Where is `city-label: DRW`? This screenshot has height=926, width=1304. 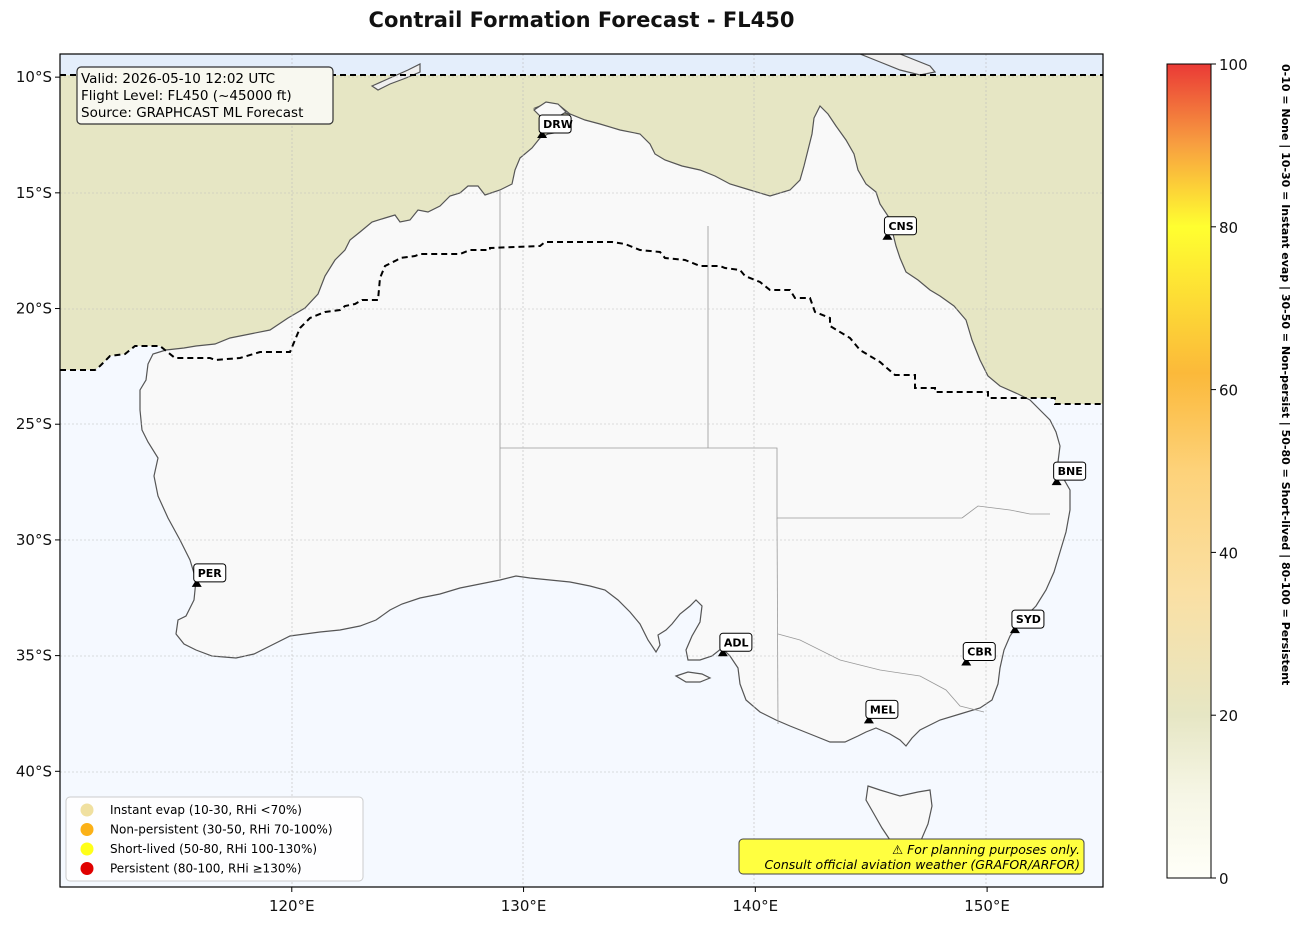 city-label: DRW is located at coordinates (558, 124).